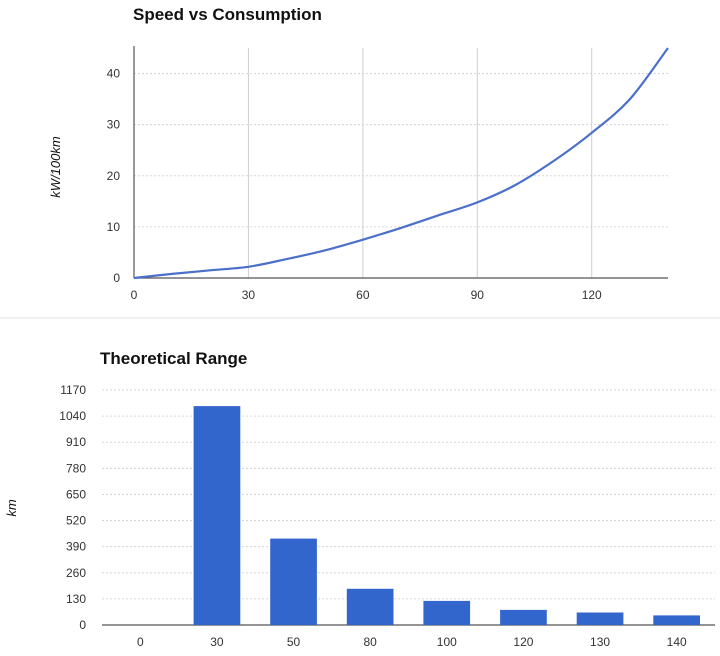 The width and height of the screenshot is (720, 656). I want to click on chart1-y-axis-label: kW/100km, so click(55, 167).